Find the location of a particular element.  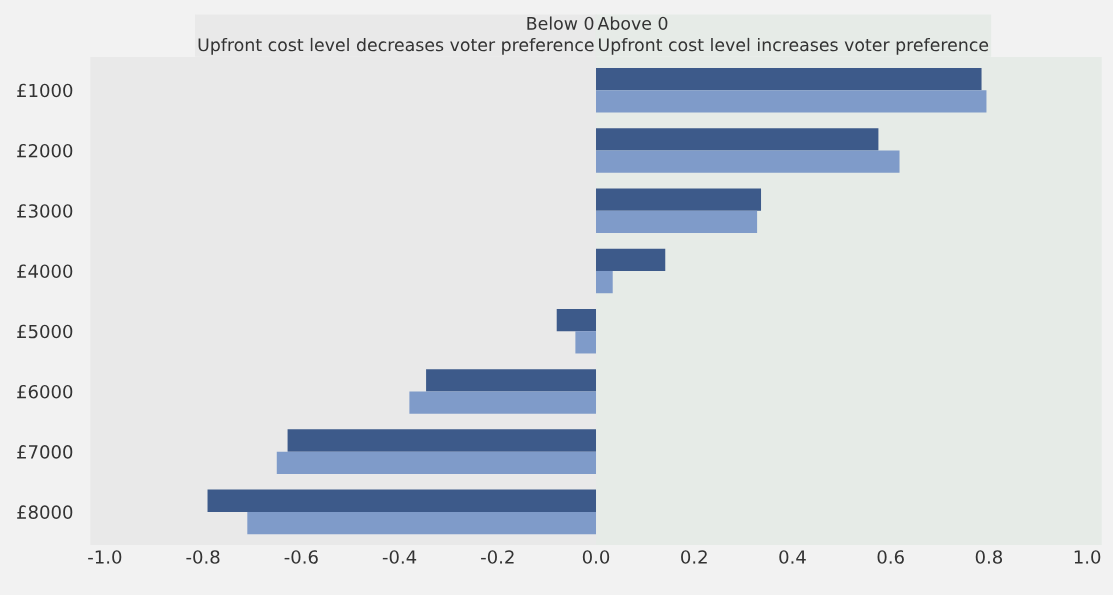

y-tick-label: £2000 is located at coordinates (45, 150).